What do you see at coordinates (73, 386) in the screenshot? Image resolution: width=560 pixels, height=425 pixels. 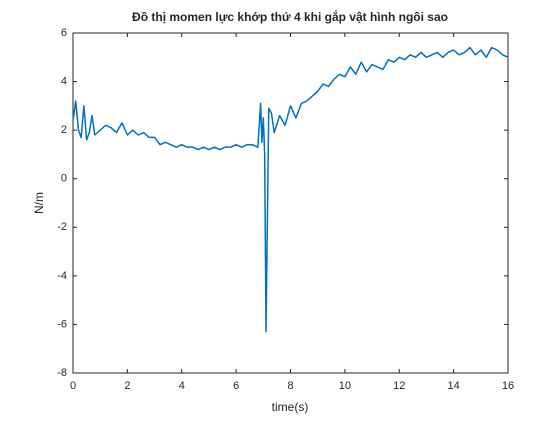 I see `x-tick-label: 0` at bounding box center [73, 386].